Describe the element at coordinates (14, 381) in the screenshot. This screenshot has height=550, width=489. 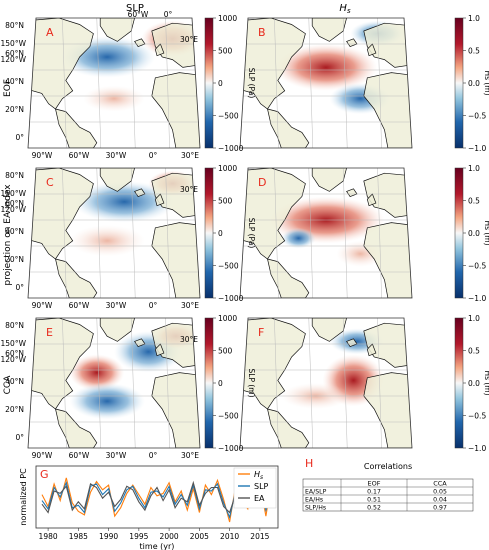
I see `lat-label: 40°N` at that location.